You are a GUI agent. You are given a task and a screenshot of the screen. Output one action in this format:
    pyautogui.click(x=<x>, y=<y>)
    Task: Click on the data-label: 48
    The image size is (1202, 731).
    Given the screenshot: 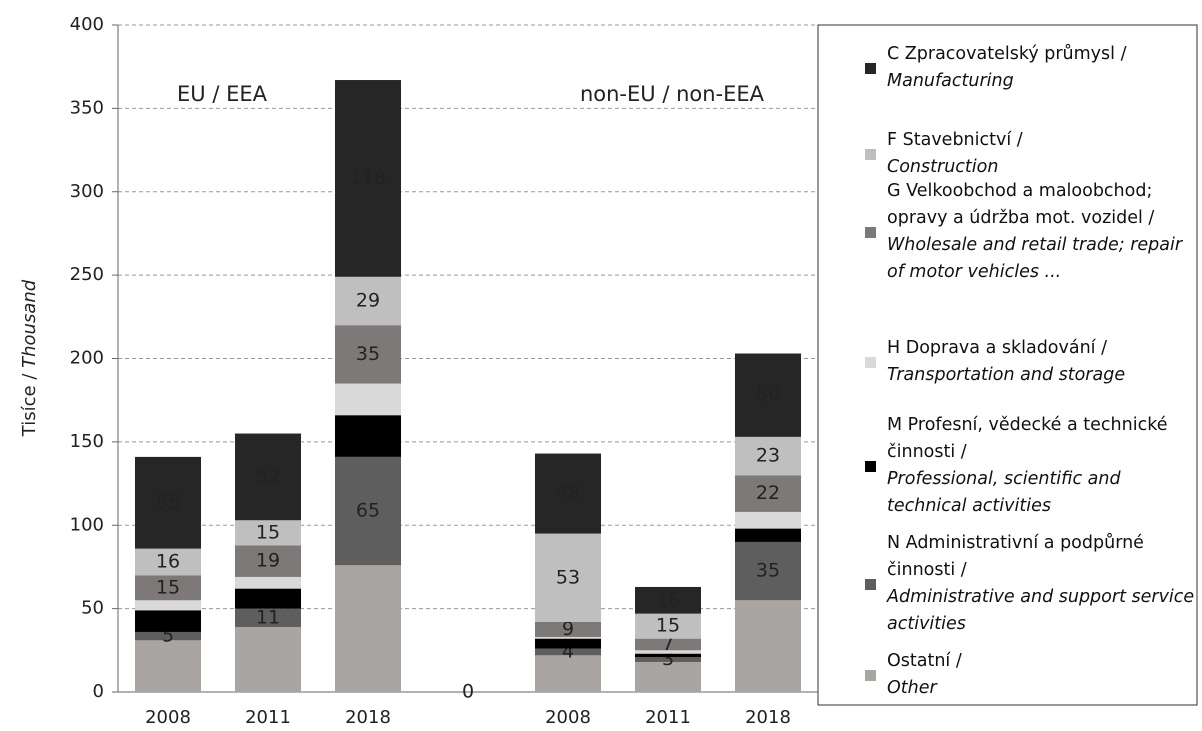 What is the action you would take?
    pyautogui.click(x=568, y=493)
    